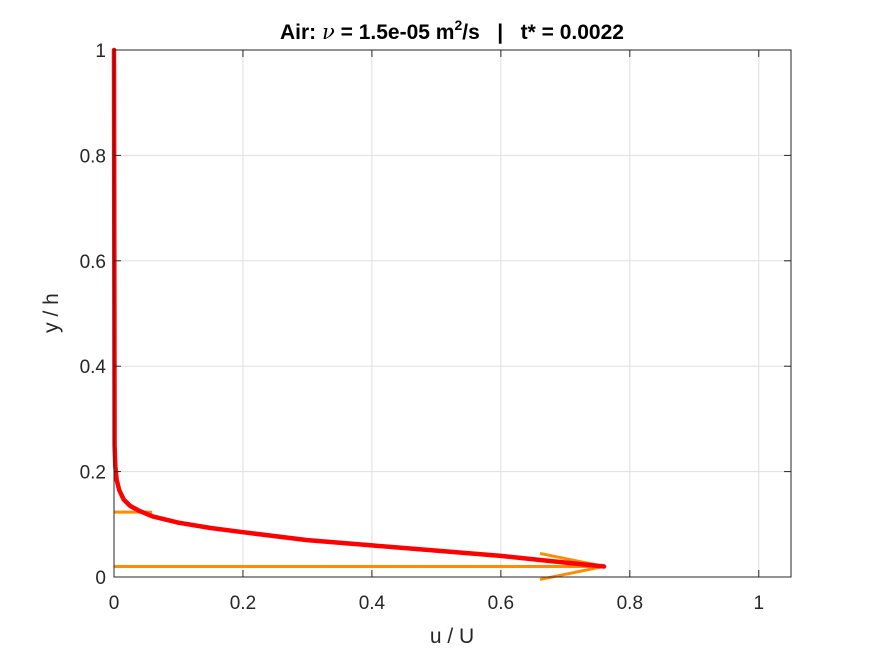 The image size is (875, 656). I want to click on title-nu-symbol: ν, so click(328, 32).